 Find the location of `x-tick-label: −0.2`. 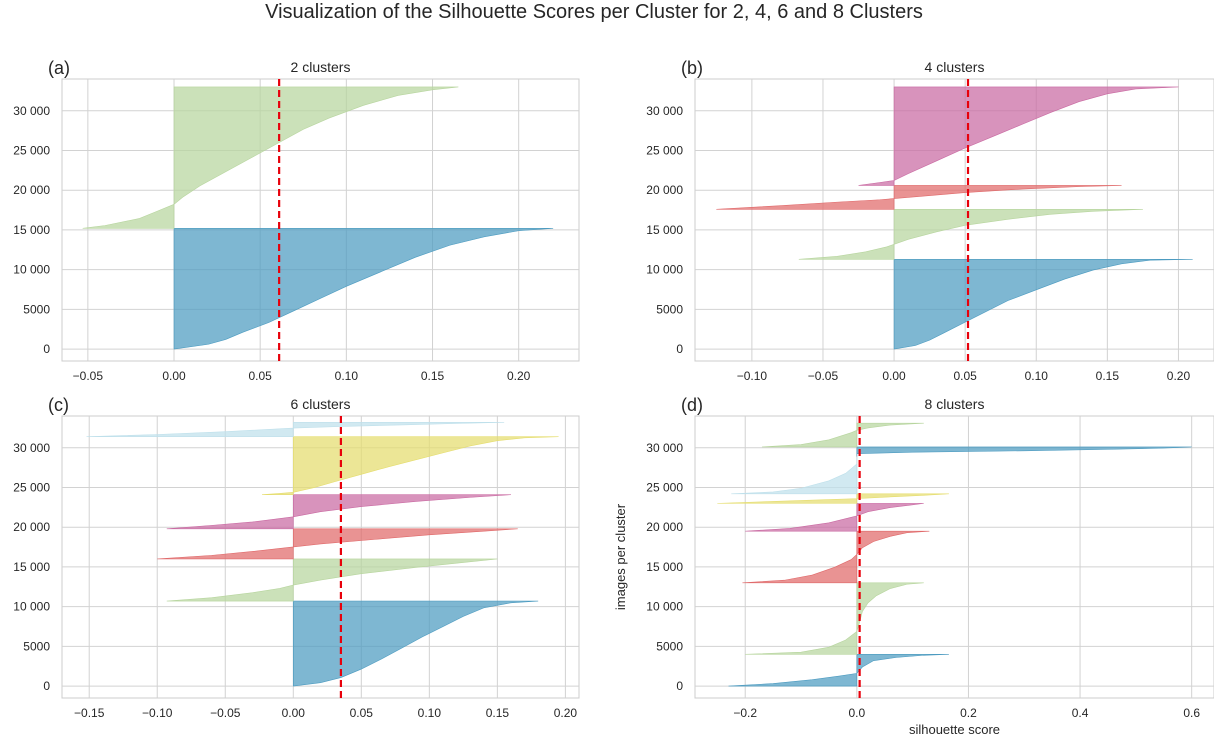

x-tick-label: −0.2 is located at coordinates (745, 713).